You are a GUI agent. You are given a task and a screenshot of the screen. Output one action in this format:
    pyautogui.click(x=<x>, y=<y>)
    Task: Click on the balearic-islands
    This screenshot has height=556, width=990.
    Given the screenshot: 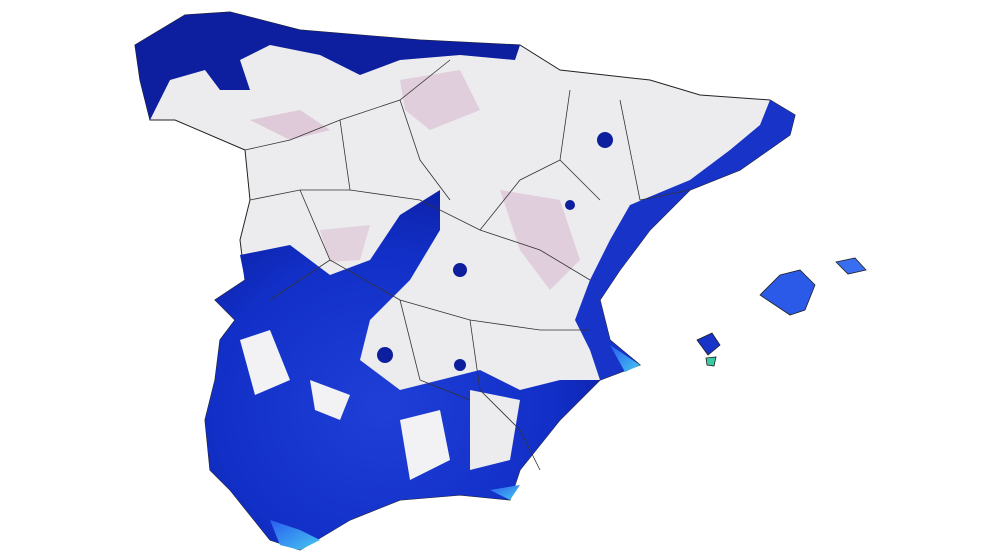 What is the action you would take?
    pyautogui.click(x=781, y=312)
    